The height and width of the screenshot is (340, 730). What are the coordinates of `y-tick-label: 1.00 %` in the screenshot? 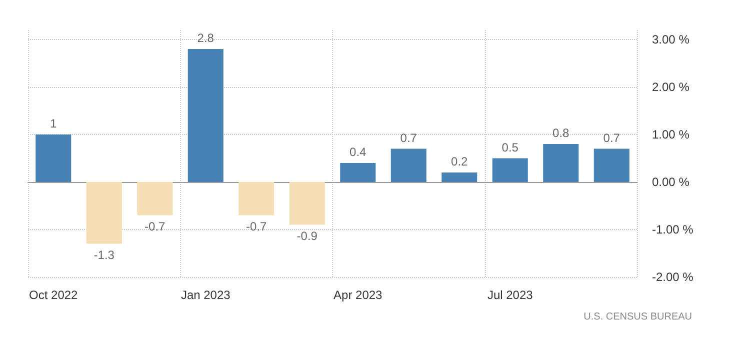 It's located at (671, 135).